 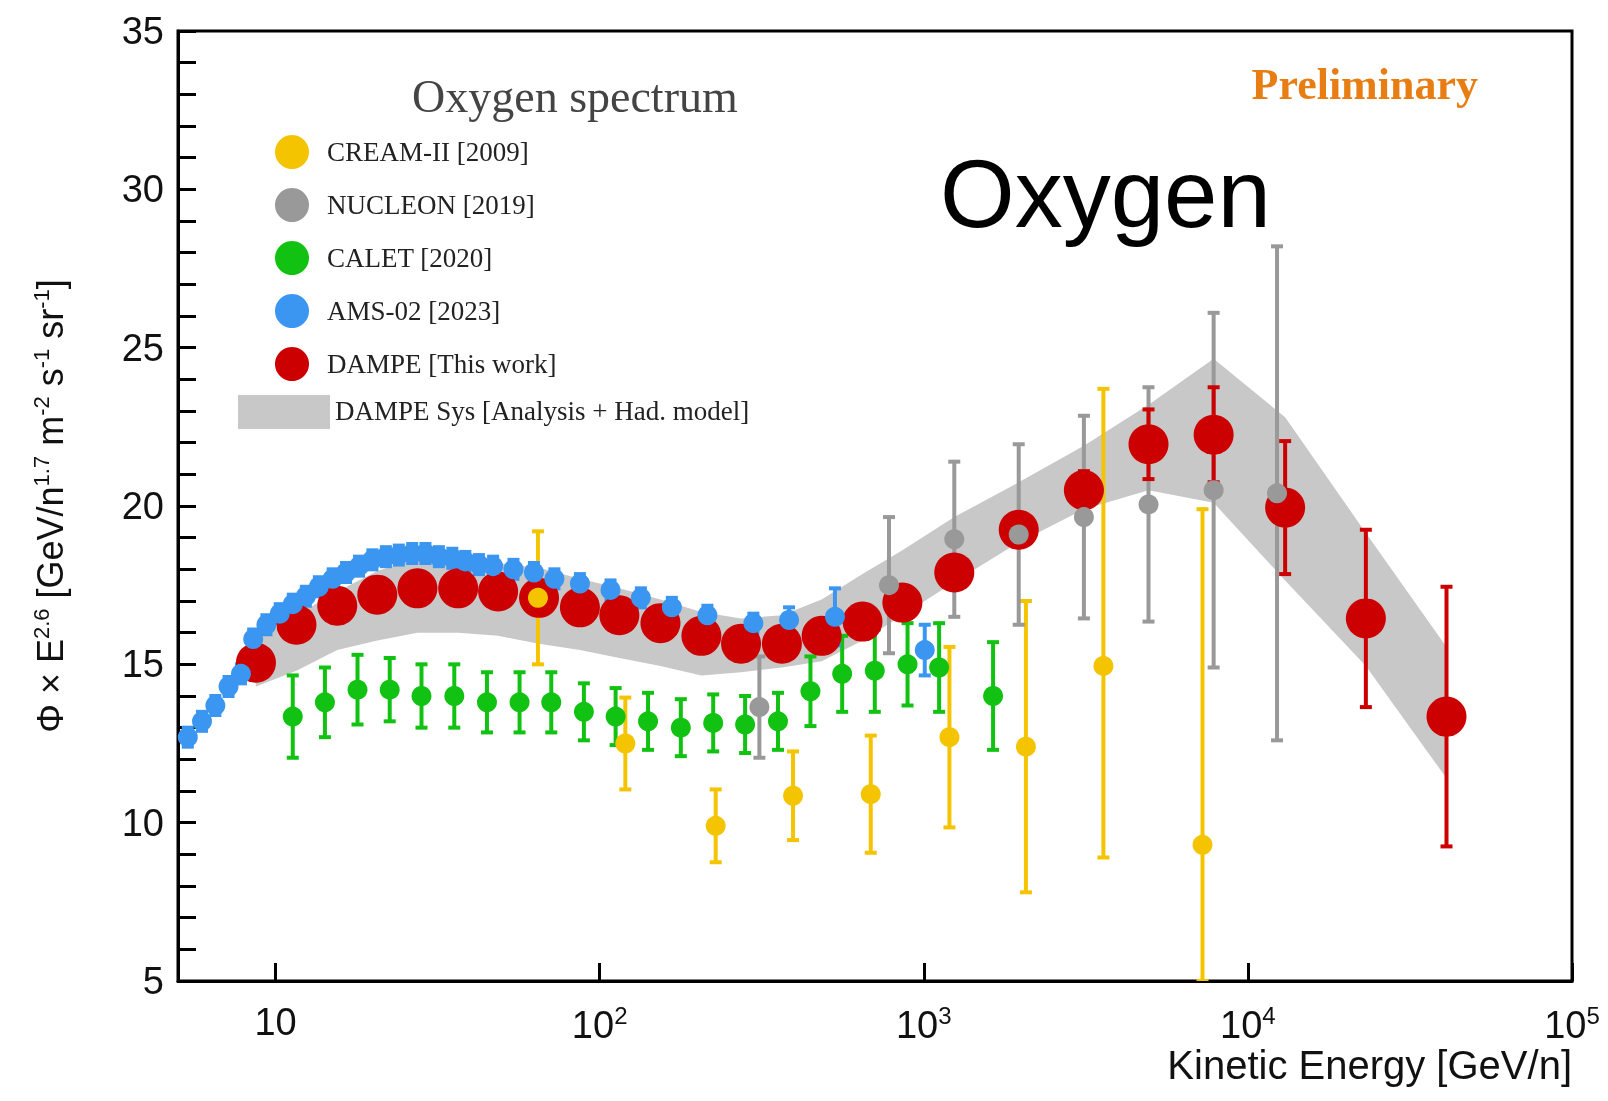 I want to click on x-tick-label: 10, so click(x=275, y=1022).